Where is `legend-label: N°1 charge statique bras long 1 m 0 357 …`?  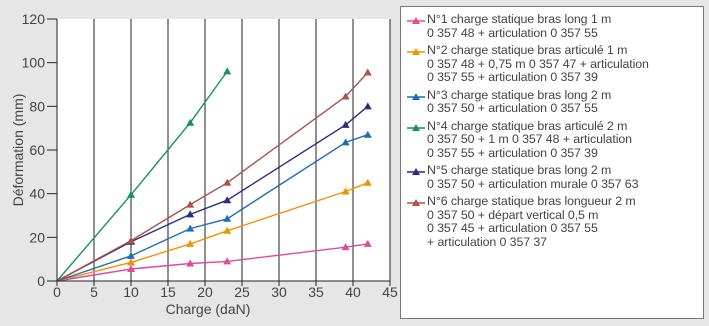 legend-label: N°1 charge statique bras long 1 m 0 357 … is located at coordinates (519, 26).